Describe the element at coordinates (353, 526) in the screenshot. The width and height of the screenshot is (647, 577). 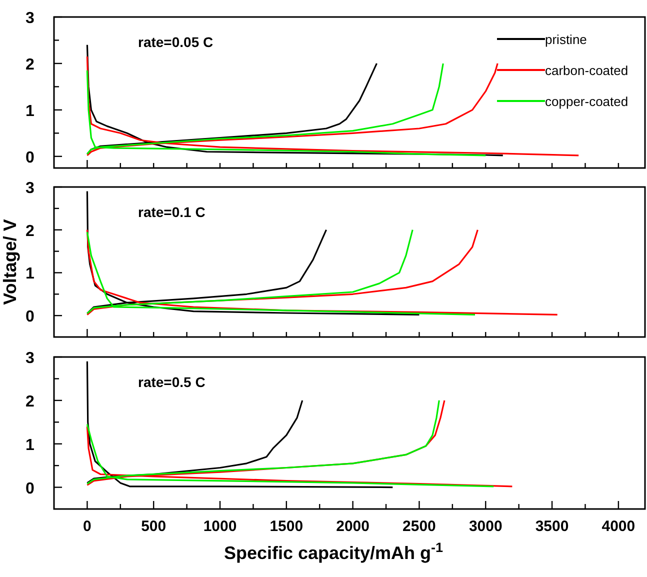
I see `x-tick-label: 2000` at that location.